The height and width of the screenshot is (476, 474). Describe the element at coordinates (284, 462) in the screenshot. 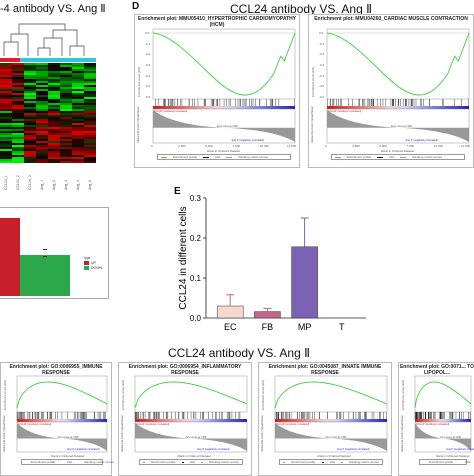

I see `legend-swatch` at that location.